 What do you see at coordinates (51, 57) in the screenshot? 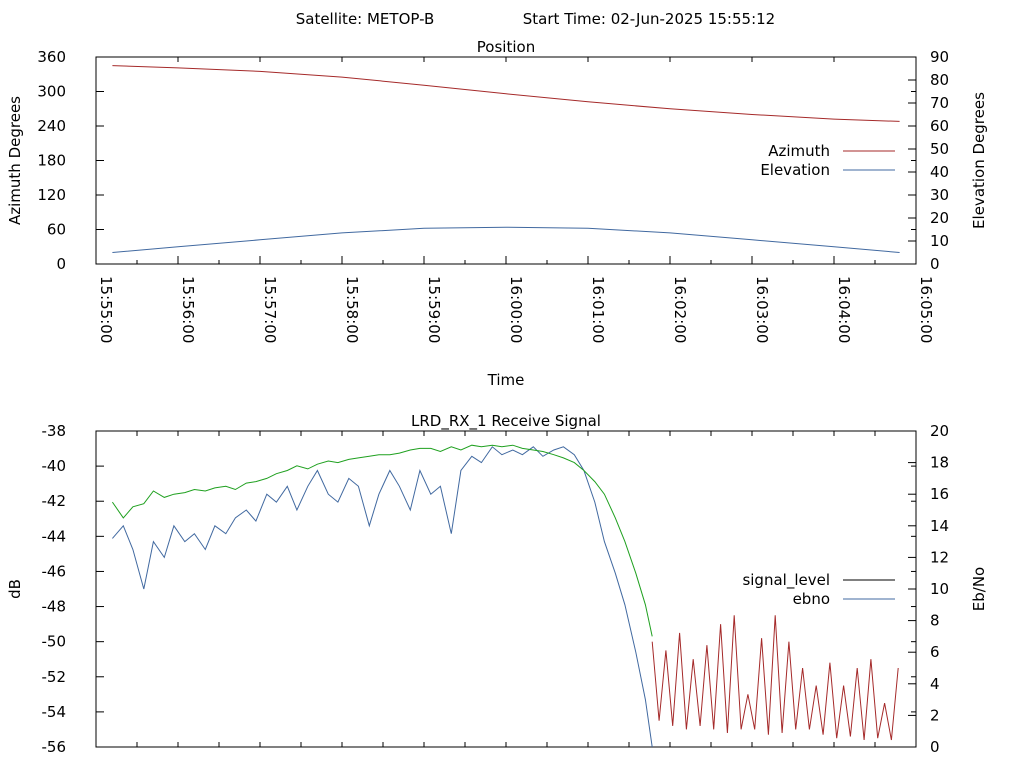
I see `y-tick-label: 360` at bounding box center [51, 57].